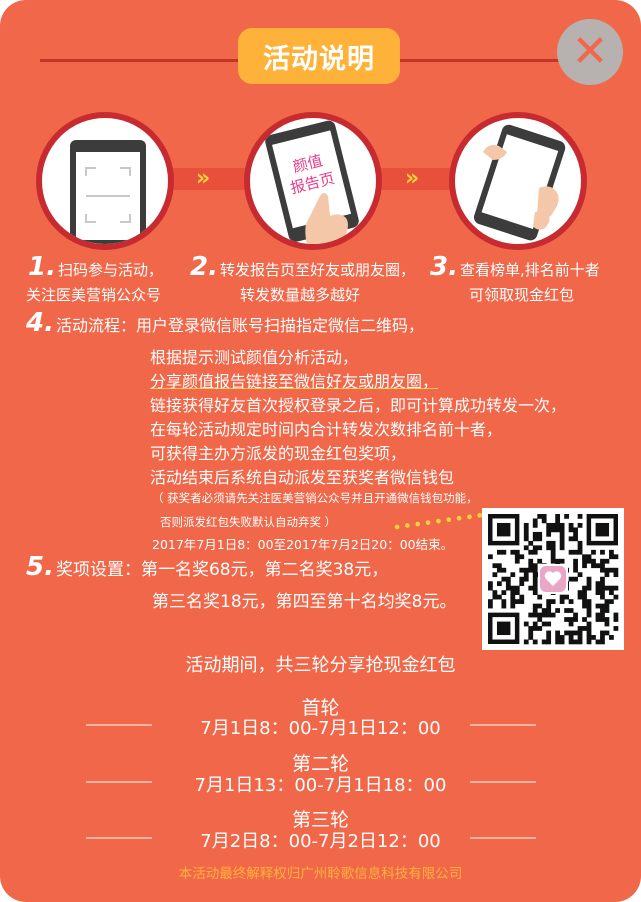 The width and height of the screenshot is (641, 902). I want to click on round-2-time: 7月1日13：00-7月1日18：00, so click(320, 785).